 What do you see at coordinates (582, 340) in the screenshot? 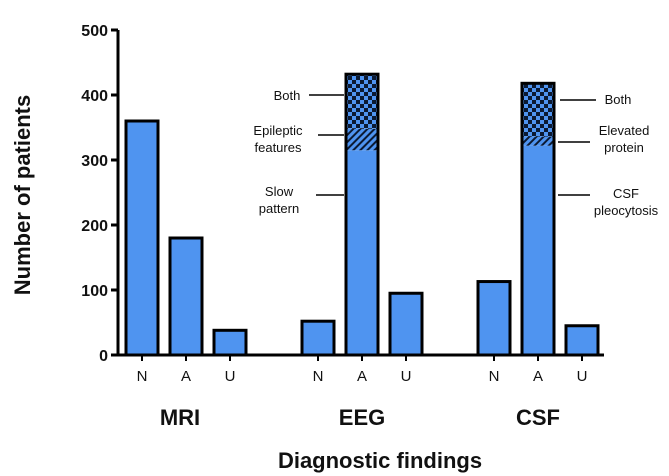
I see `bar-csf-u` at bounding box center [582, 340].